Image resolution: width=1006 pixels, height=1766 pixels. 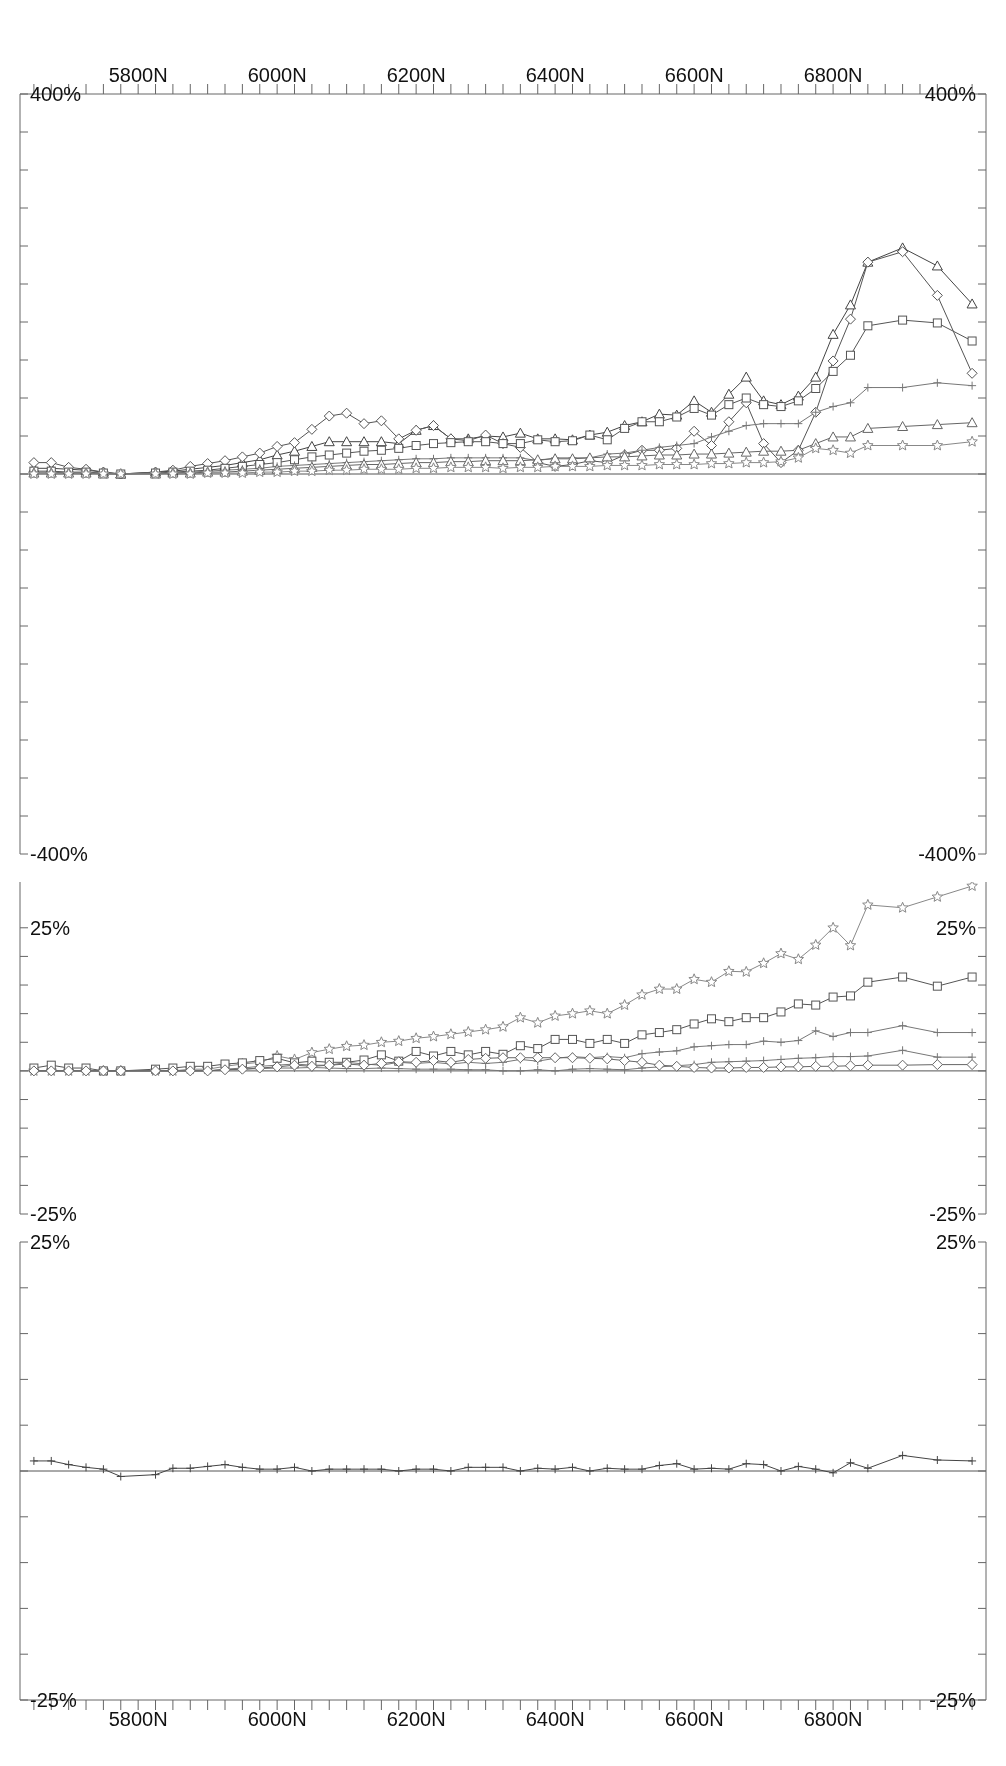 I want to click on x-tick-label: 6800N, so click(x=833, y=1719).